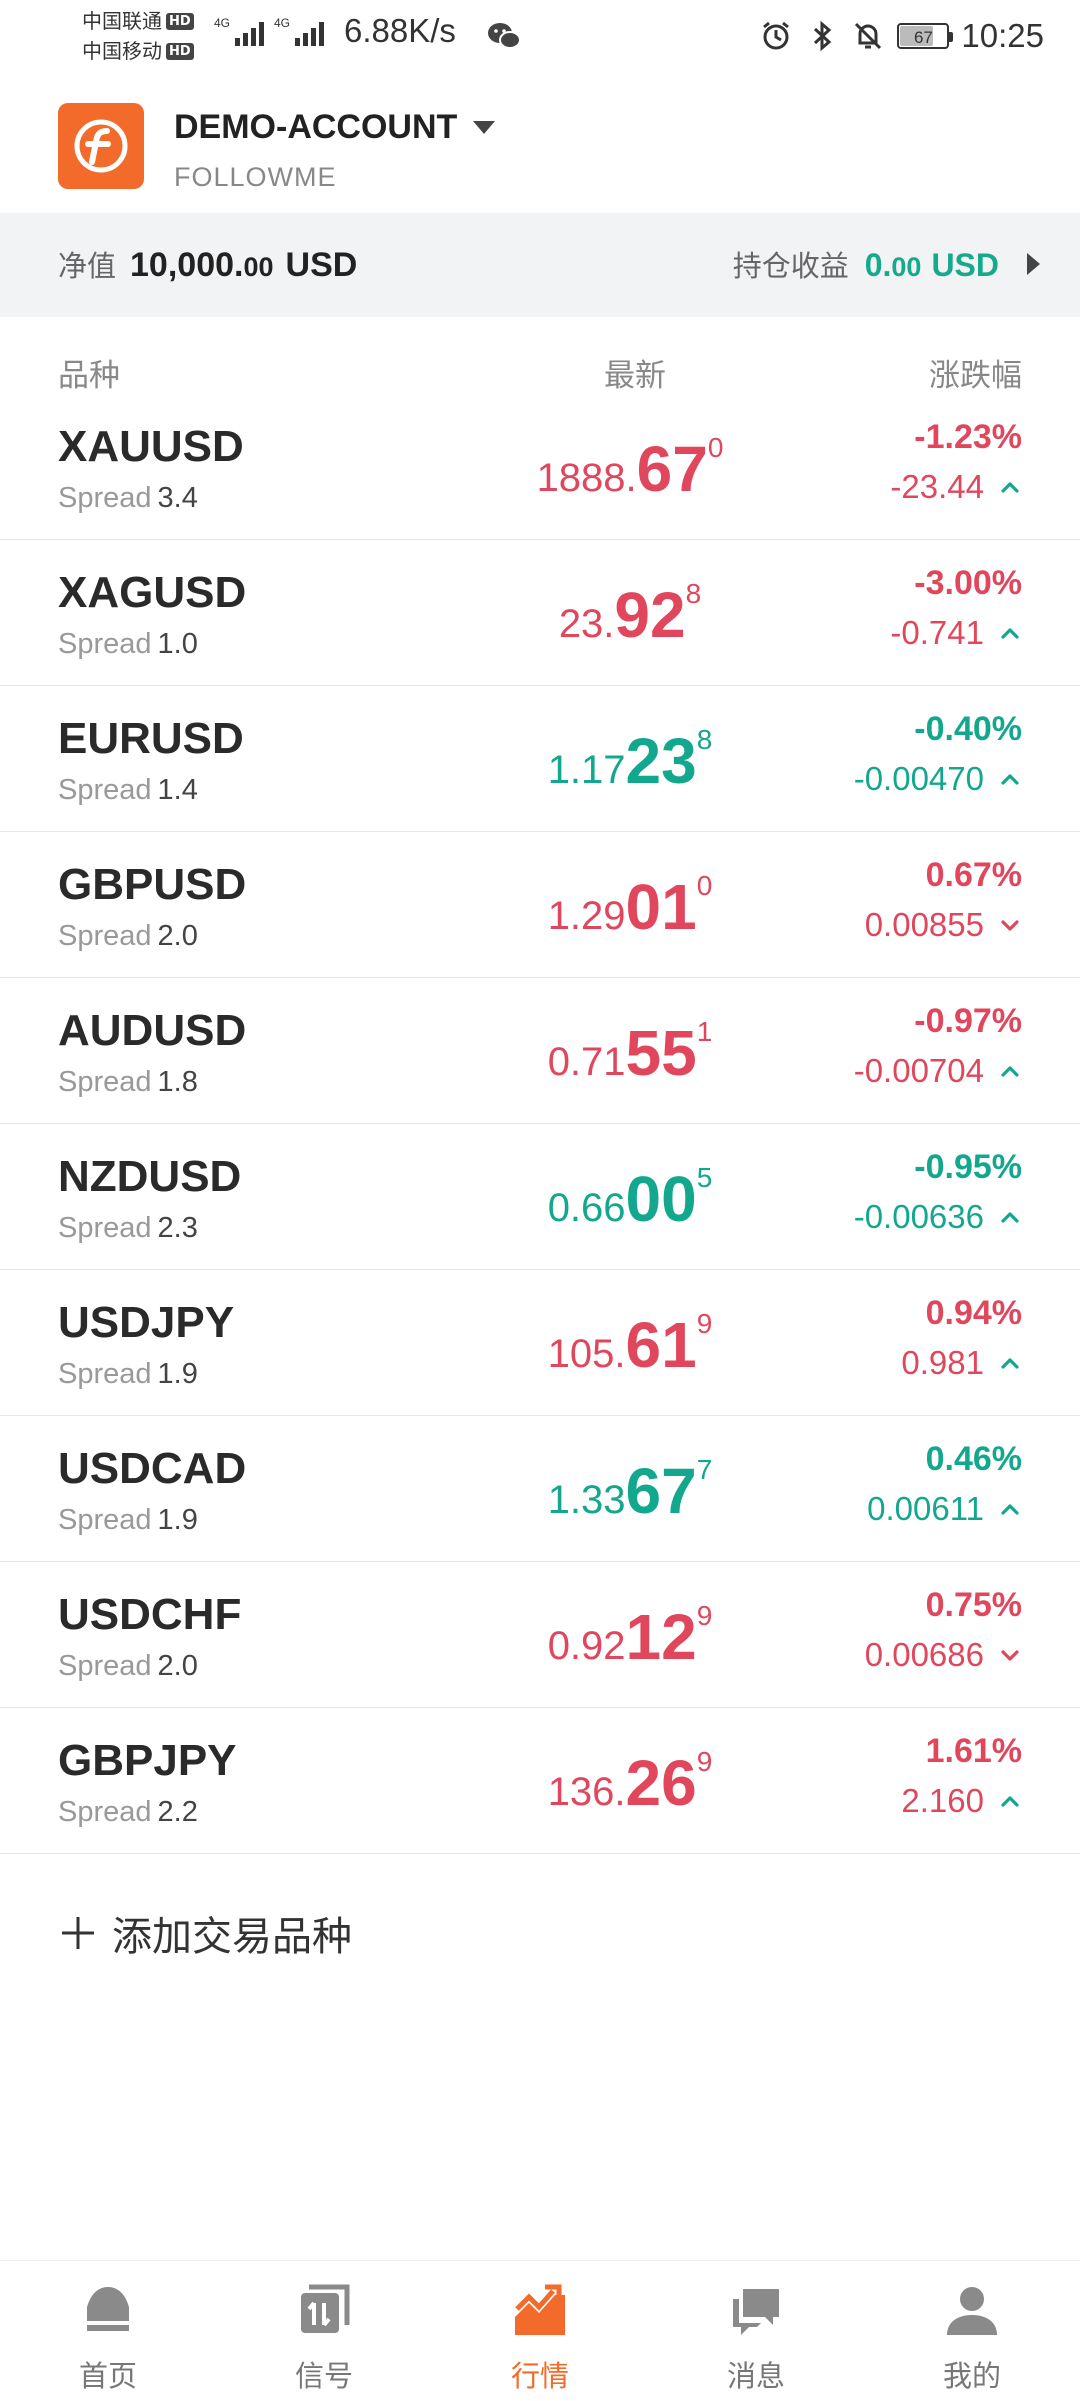 The image size is (1080, 2401). What do you see at coordinates (661, 907) in the screenshot?
I see `price-big: 01` at bounding box center [661, 907].